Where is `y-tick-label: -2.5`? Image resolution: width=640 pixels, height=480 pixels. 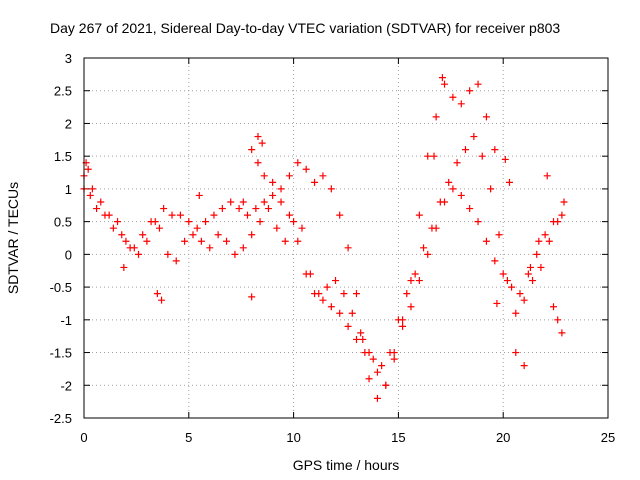
y-tick-label: -2.5 is located at coordinates (61, 418).